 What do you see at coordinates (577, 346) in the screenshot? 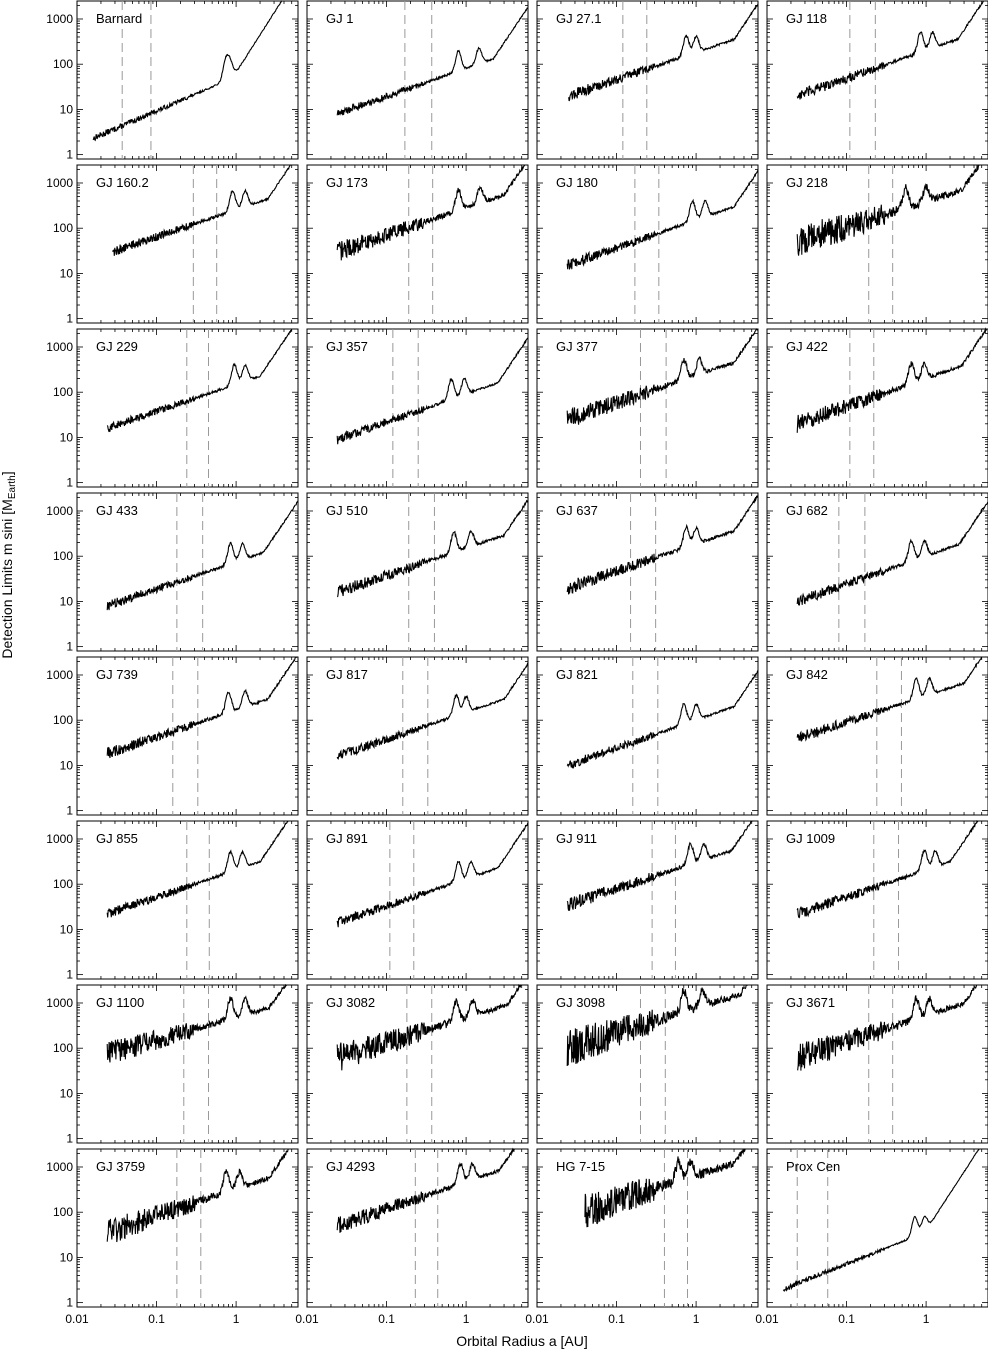
I see `panel-star-name: GJ 377` at bounding box center [577, 346].